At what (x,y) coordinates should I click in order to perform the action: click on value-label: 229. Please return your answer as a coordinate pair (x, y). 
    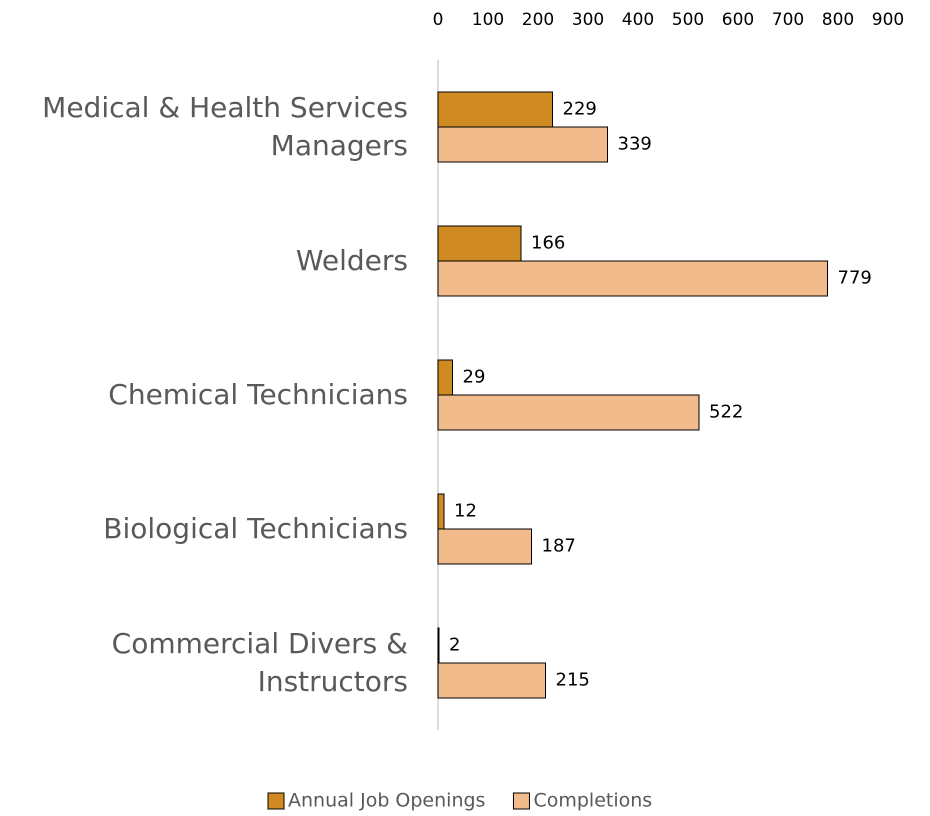
    Looking at the image, I should click on (580, 109).